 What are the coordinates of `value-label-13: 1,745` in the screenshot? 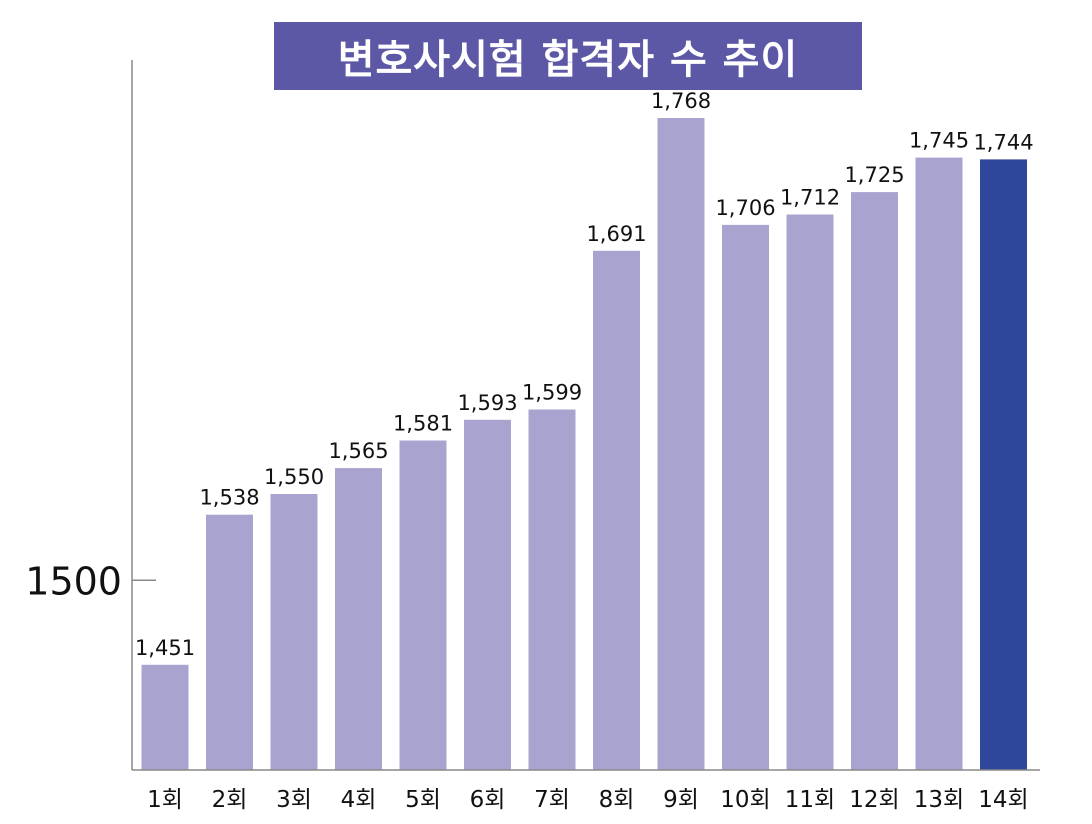 It's located at (939, 141).